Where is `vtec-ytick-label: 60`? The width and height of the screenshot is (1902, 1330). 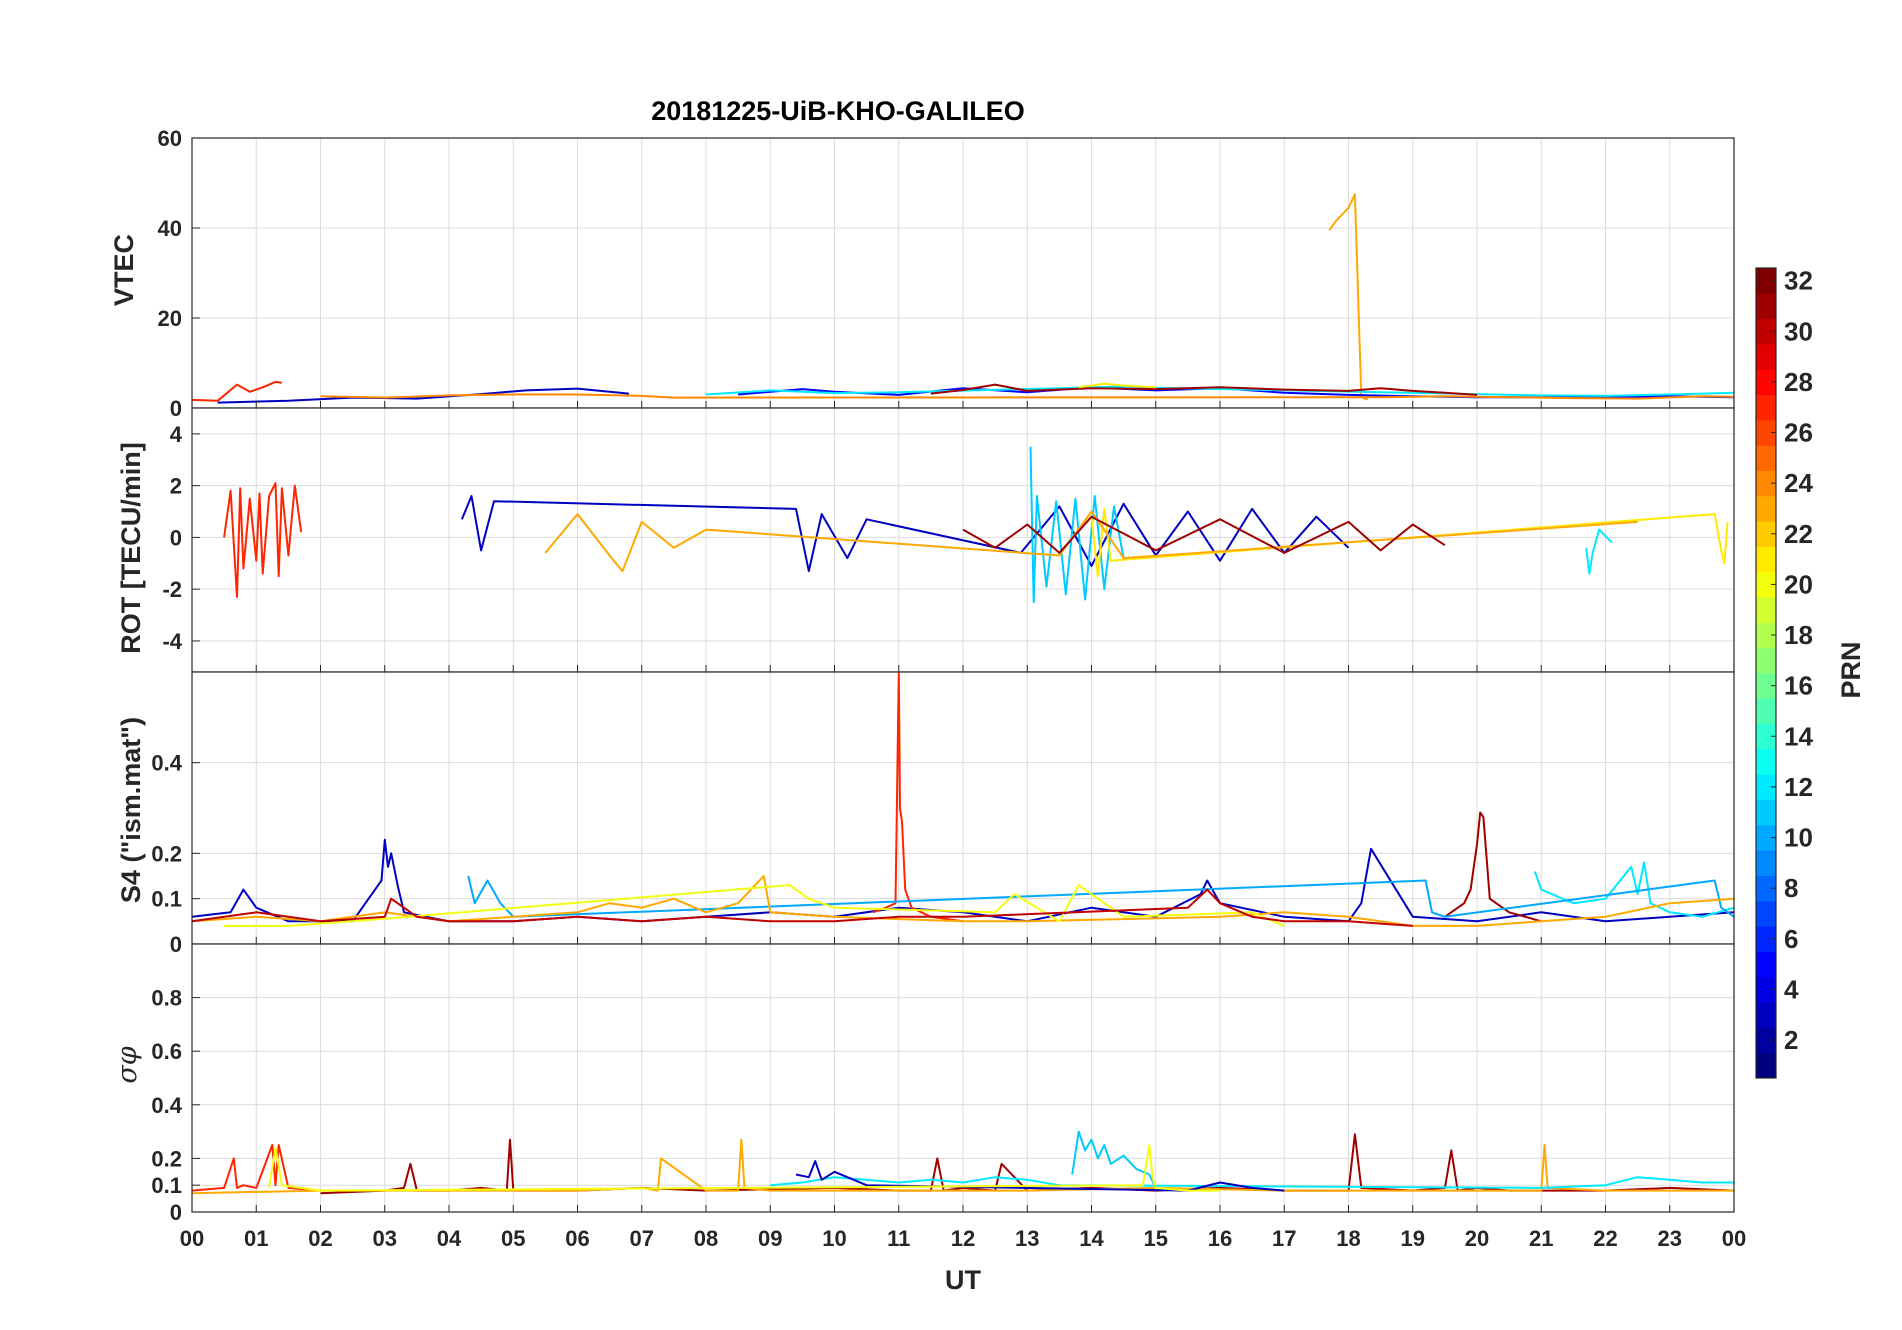
vtec-ytick-label: 60 is located at coordinates (170, 138).